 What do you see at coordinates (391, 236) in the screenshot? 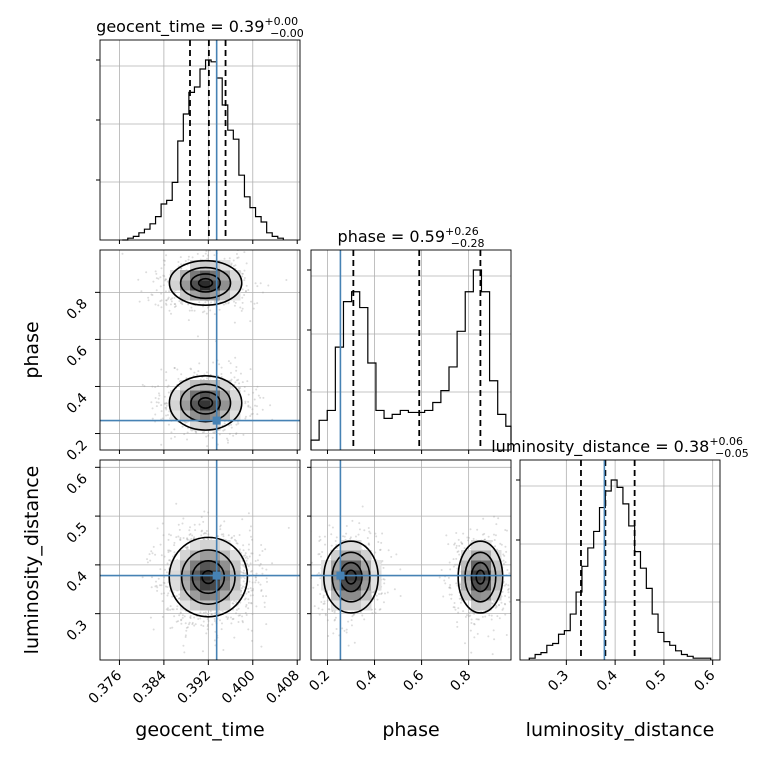
I see `title-main: phase = 0.59` at bounding box center [391, 236].